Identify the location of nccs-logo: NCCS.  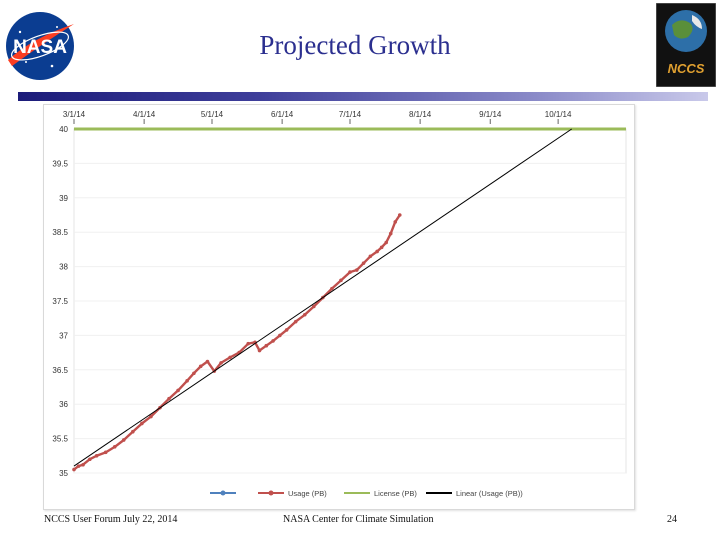
(686, 45).